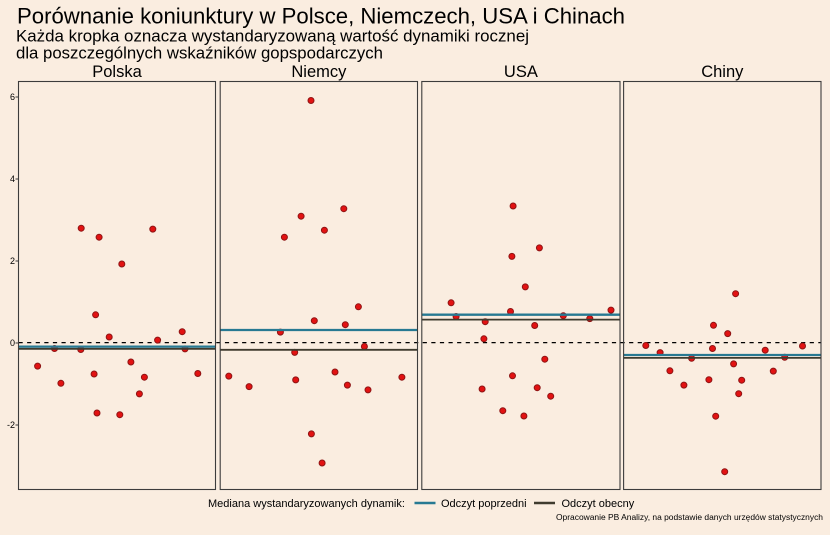  What do you see at coordinates (12, 179) in the screenshot?
I see `svg-text: 4` at bounding box center [12, 179].